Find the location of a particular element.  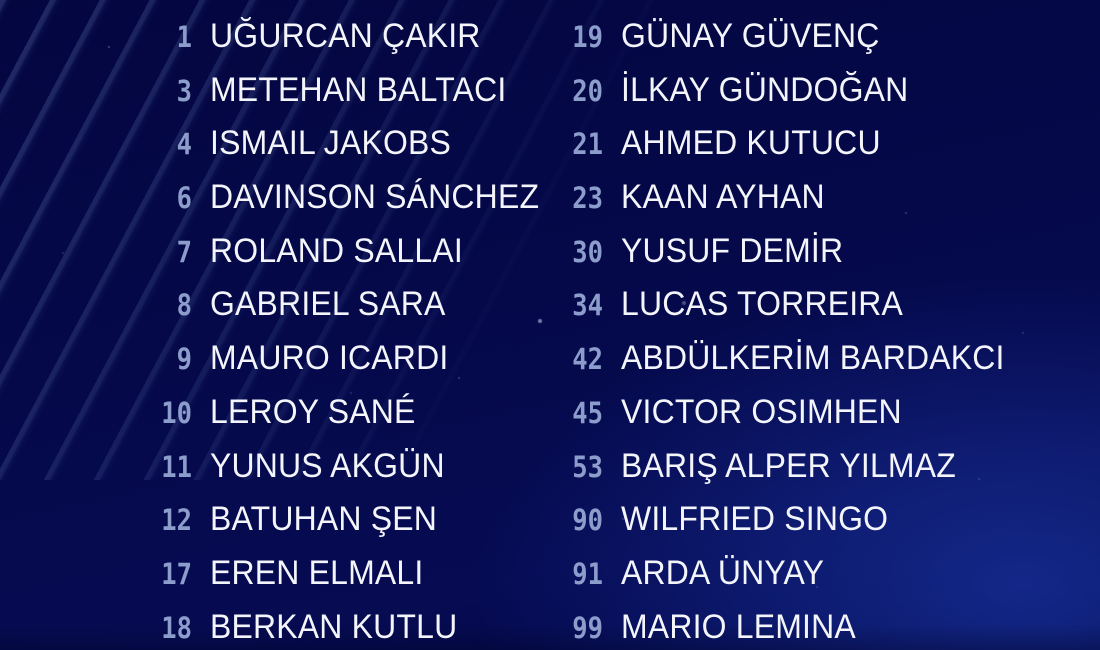

player-number: 7 is located at coordinates (184, 251).